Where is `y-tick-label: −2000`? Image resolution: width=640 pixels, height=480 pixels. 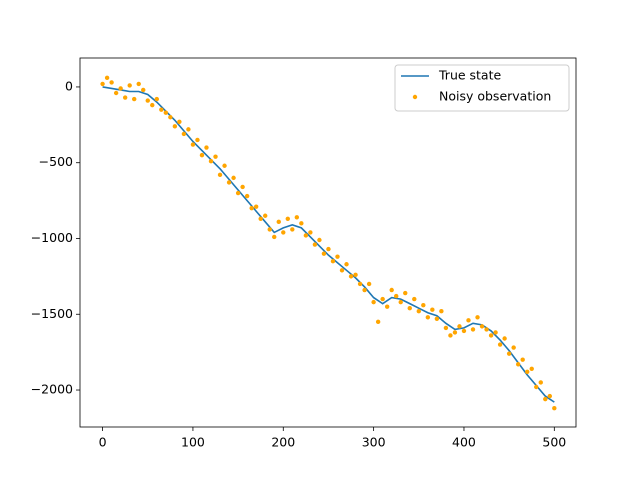 y-tick-label: −2000 is located at coordinates (52, 389).